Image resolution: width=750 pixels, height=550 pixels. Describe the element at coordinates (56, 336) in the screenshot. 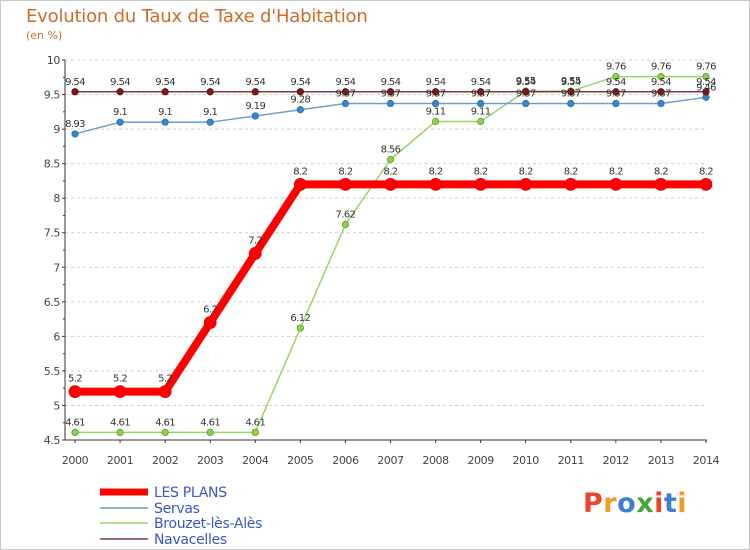

I see `y-tick-label: 6` at that location.